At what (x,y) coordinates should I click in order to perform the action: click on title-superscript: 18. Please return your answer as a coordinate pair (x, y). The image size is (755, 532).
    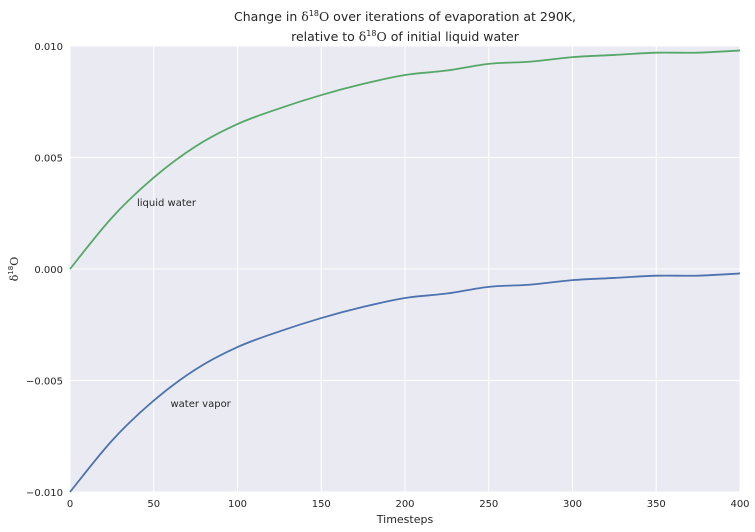
    Looking at the image, I should click on (313, 13).